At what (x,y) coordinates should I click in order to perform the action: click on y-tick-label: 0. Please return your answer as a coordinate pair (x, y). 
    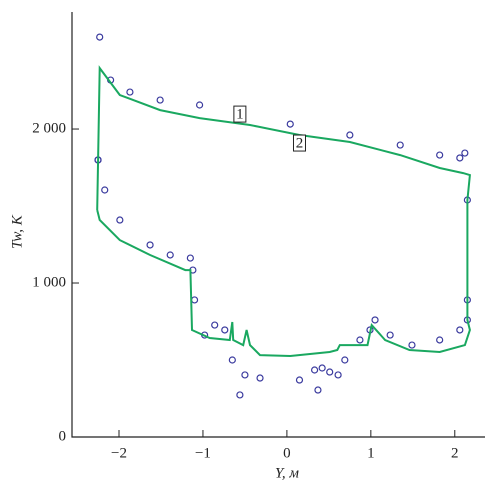
    Looking at the image, I should click on (63, 436).